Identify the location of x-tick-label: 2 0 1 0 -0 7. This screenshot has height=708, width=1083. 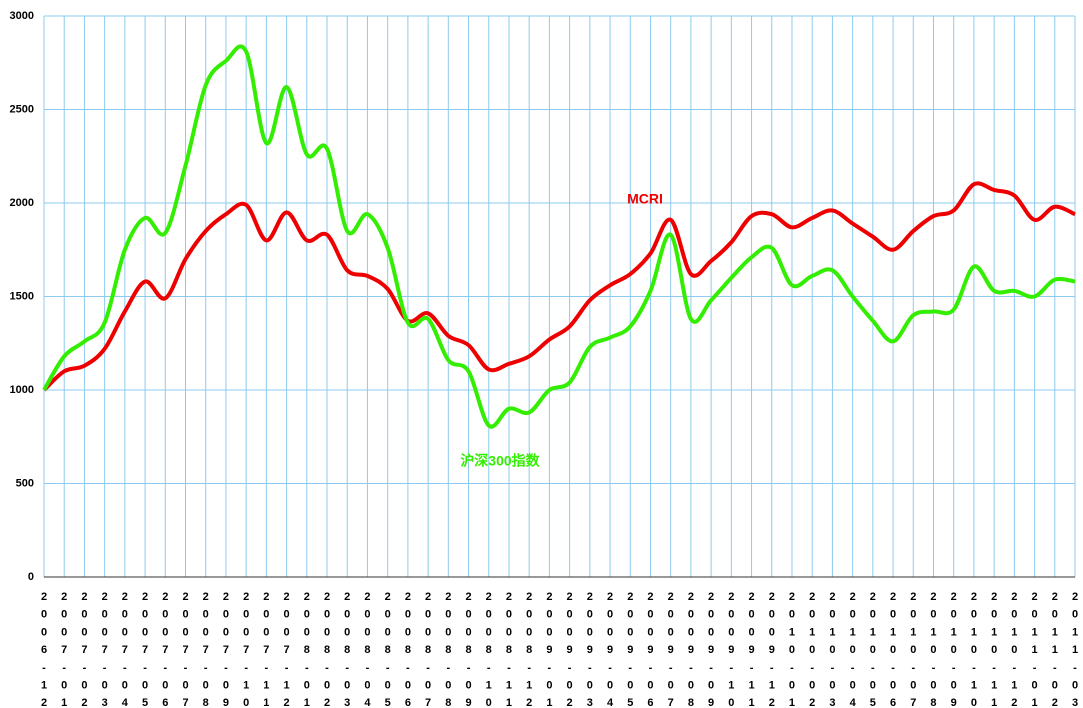
(913, 649).